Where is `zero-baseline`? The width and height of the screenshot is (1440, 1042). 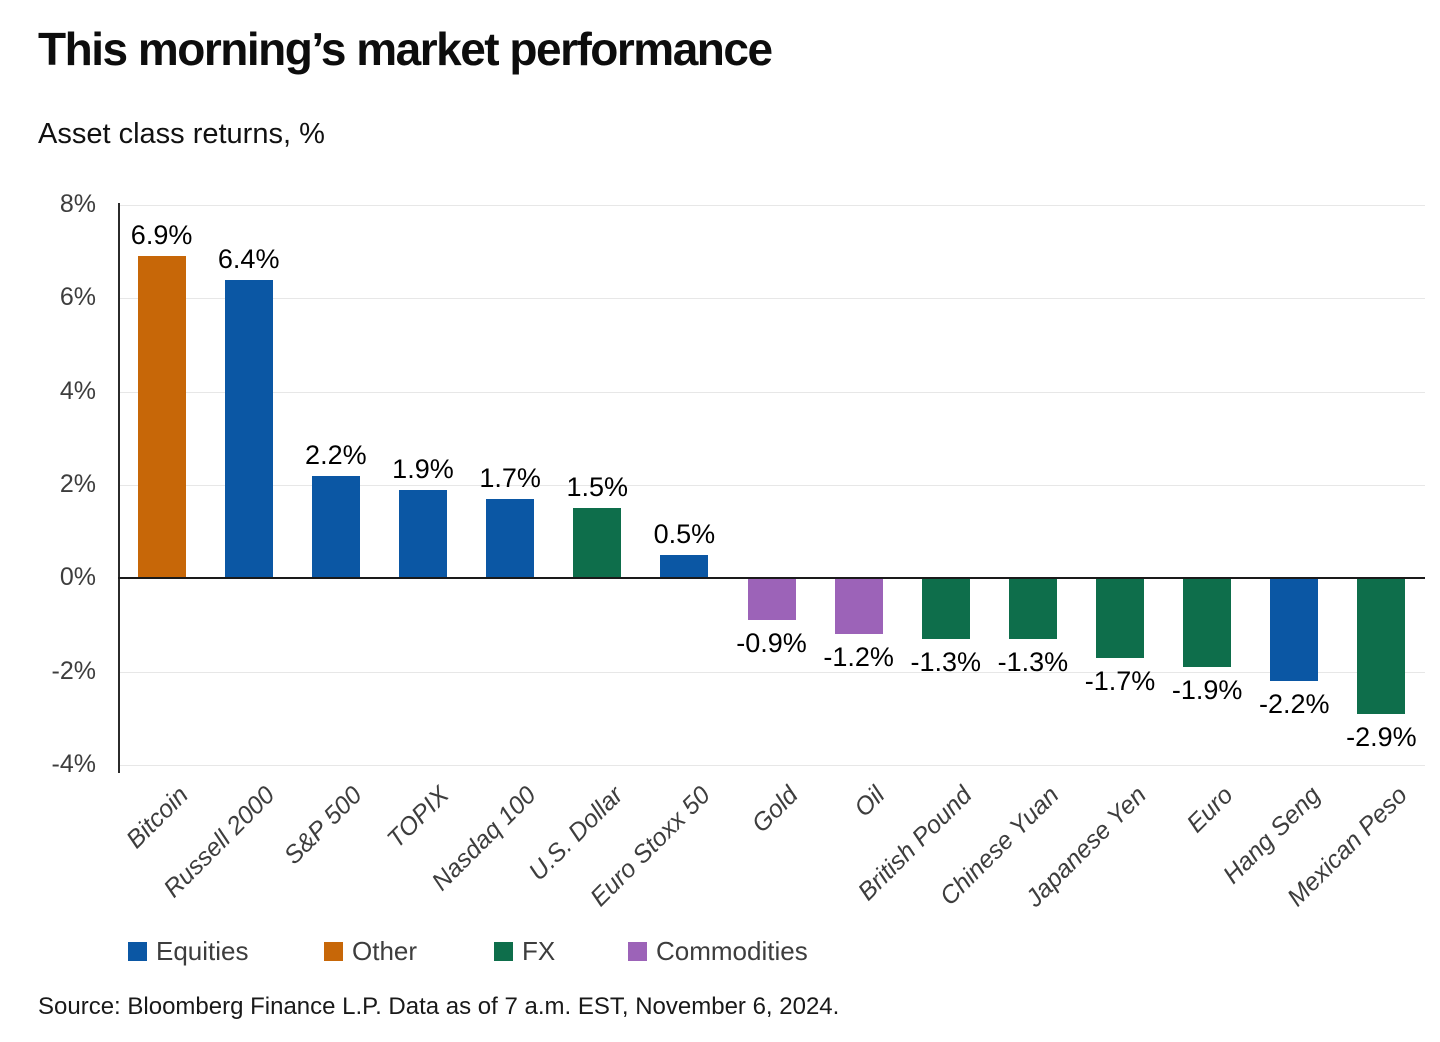 zero-baseline is located at coordinates (771, 578).